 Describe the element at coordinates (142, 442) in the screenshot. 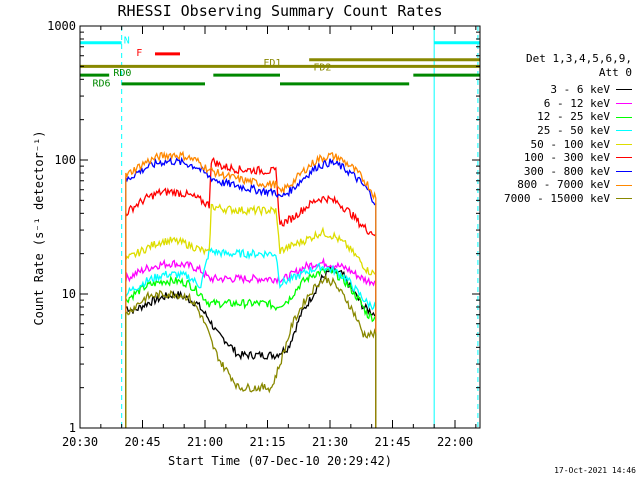

I see `x-tick-label-1: 20:45` at that location.